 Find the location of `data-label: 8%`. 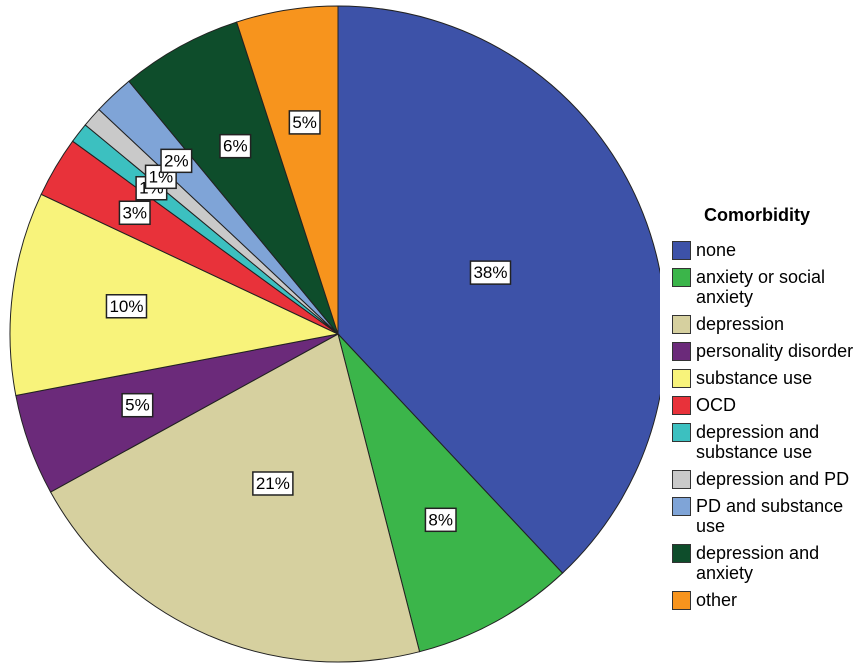

data-label: 8% is located at coordinates (440, 520).